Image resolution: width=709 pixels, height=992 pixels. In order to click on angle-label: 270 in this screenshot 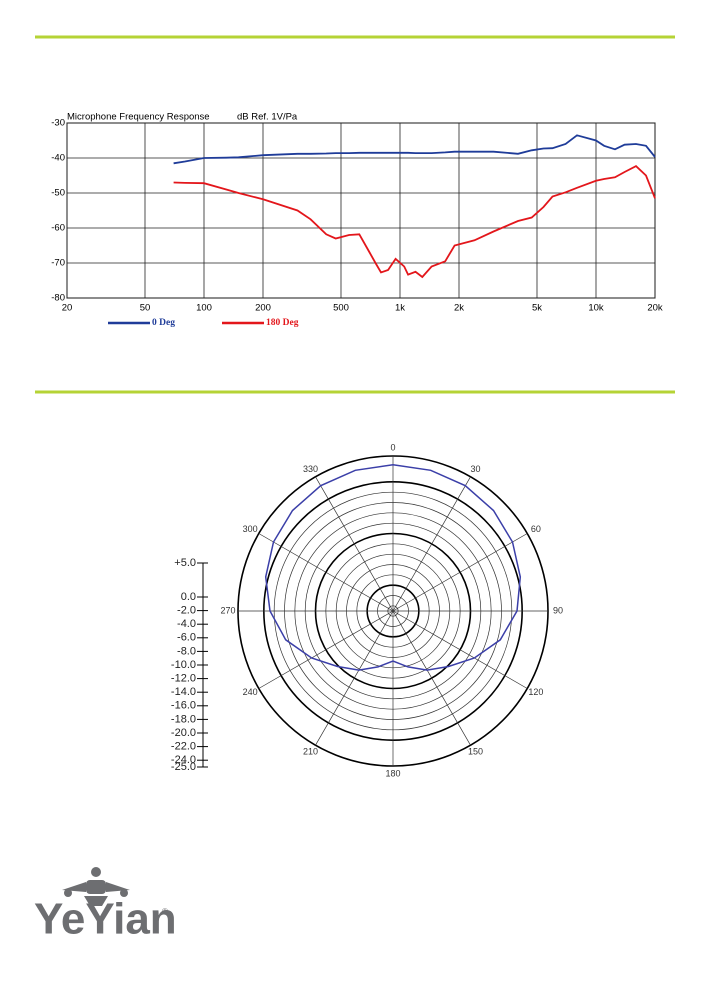, I will do `click(227, 610)`.